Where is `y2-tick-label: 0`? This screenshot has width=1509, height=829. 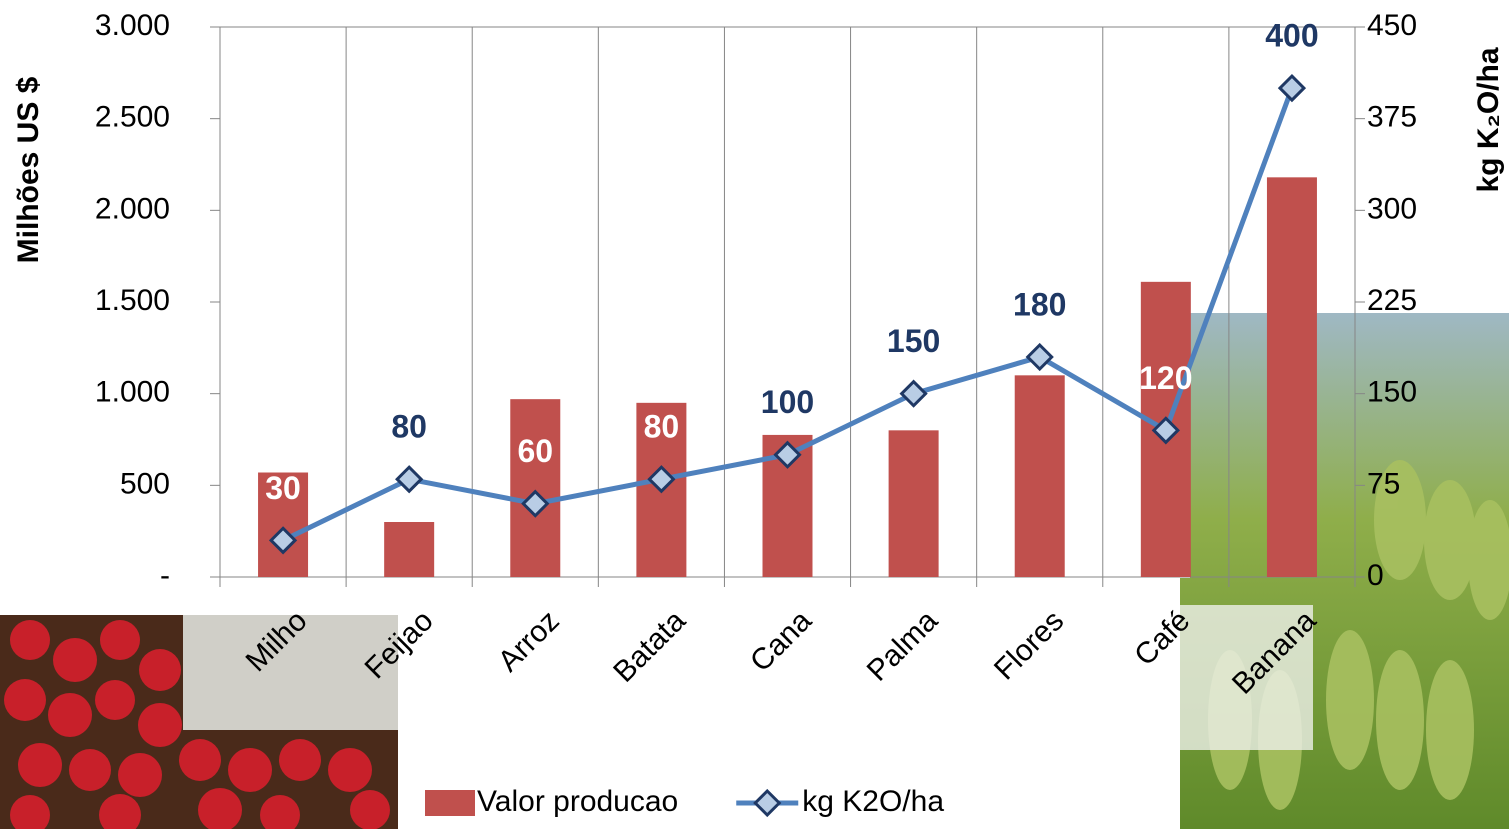
y2-tick-label: 0 is located at coordinates (1375, 575).